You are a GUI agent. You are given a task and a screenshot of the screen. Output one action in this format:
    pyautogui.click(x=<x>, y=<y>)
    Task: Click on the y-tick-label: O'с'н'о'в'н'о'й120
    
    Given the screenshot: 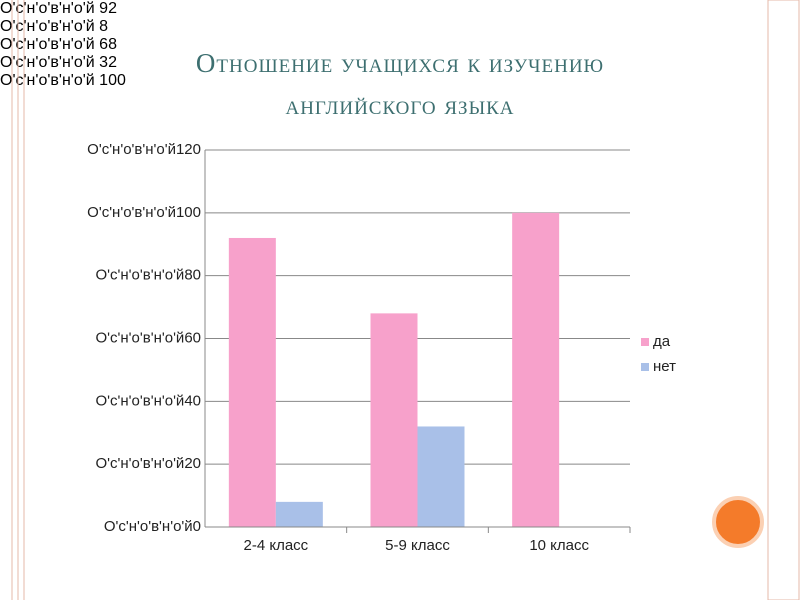 What is the action you would take?
    pyautogui.click(x=144, y=149)
    